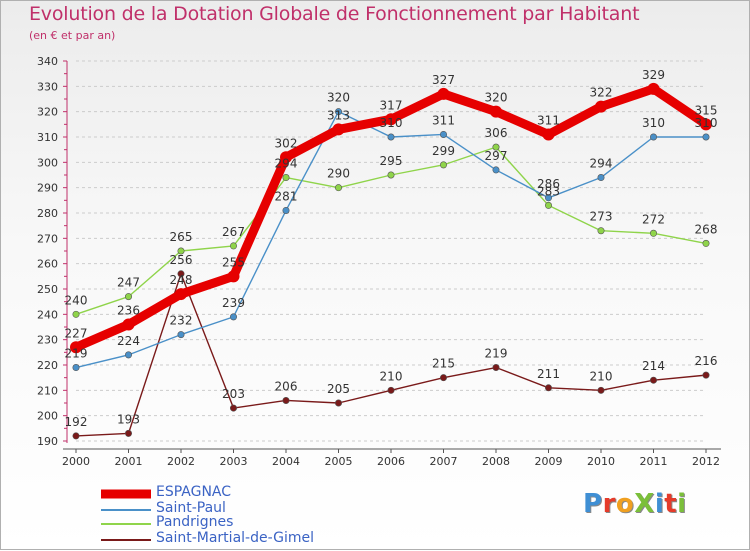 The width and height of the screenshot is (750, 551). I want to click on y-tick-label: 230, so click(47, 340).